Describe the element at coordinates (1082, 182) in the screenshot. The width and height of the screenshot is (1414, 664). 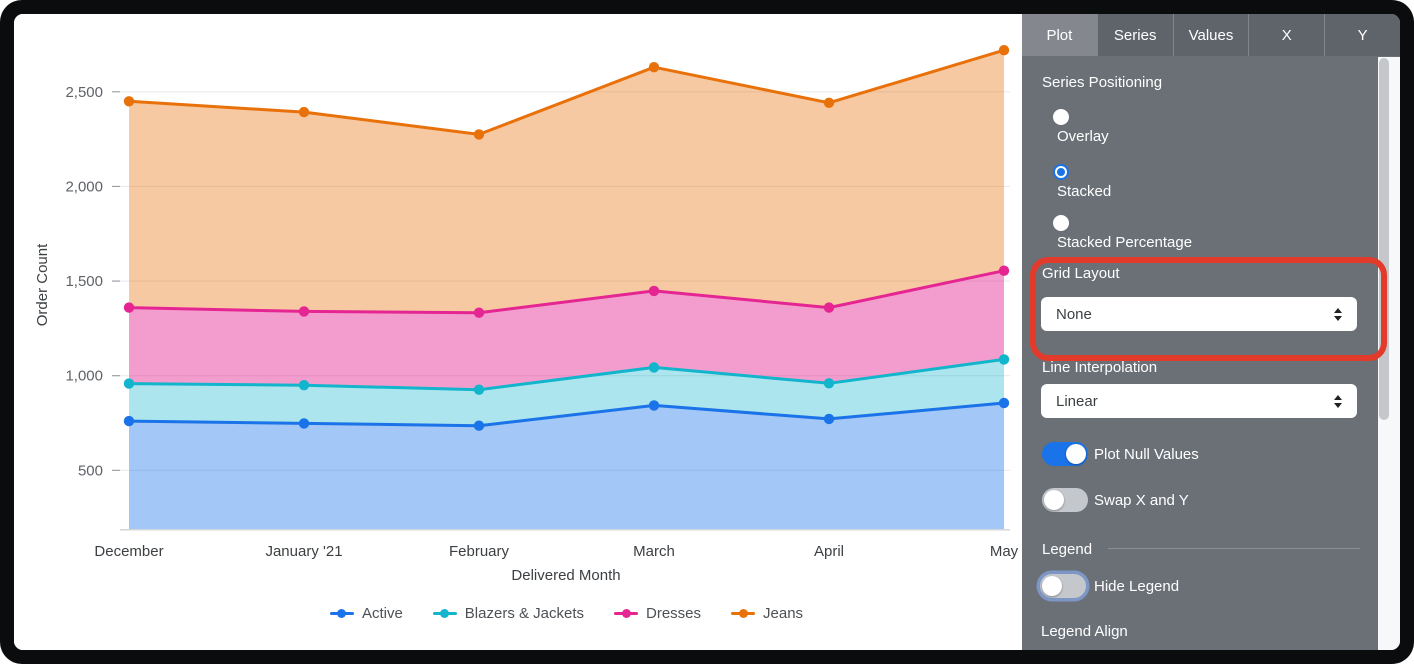
I see `radio-option-stacked: Stacked` at that location.